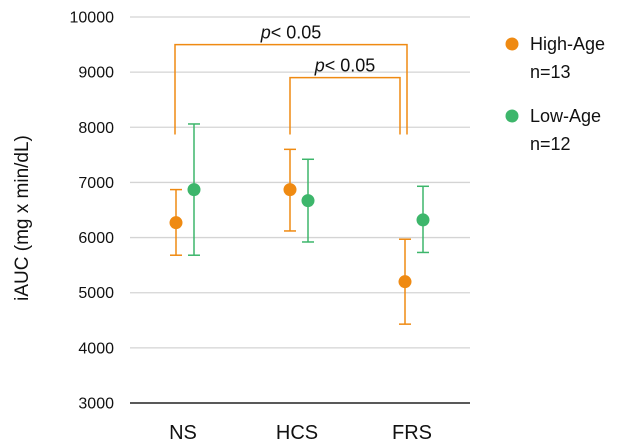 This screenshot has width=620, height=441. What do you see at coordinates (567, 44) in the screenshot?
I see `legend-label: High-Age` at bounding box center [567, 44].